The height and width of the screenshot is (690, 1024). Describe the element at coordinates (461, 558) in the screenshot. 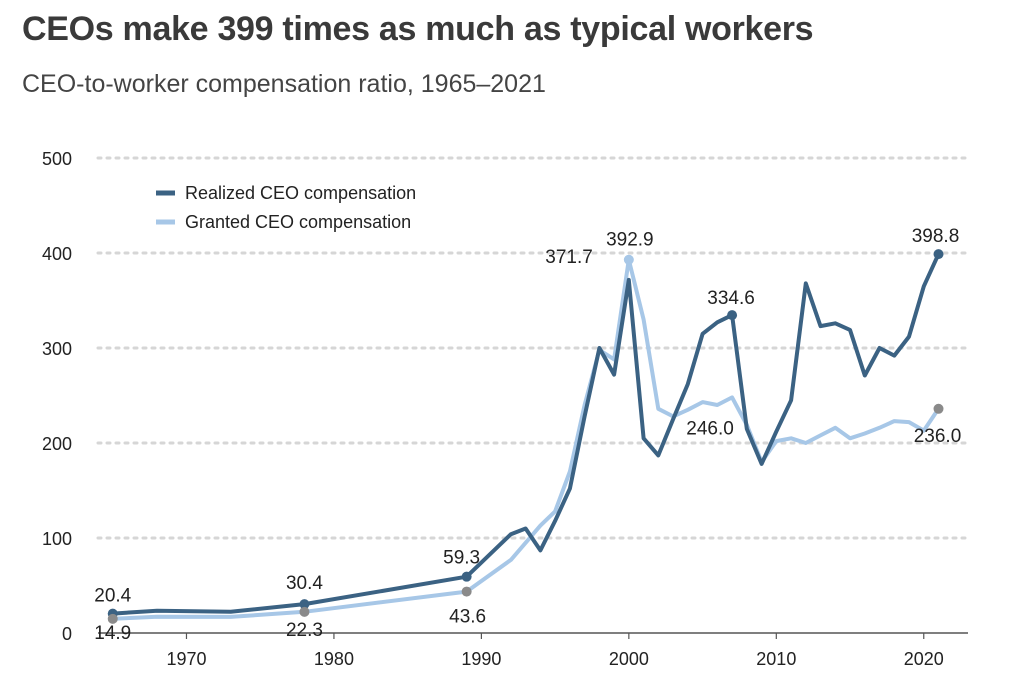

I see `data-label: 59.3` at that location.